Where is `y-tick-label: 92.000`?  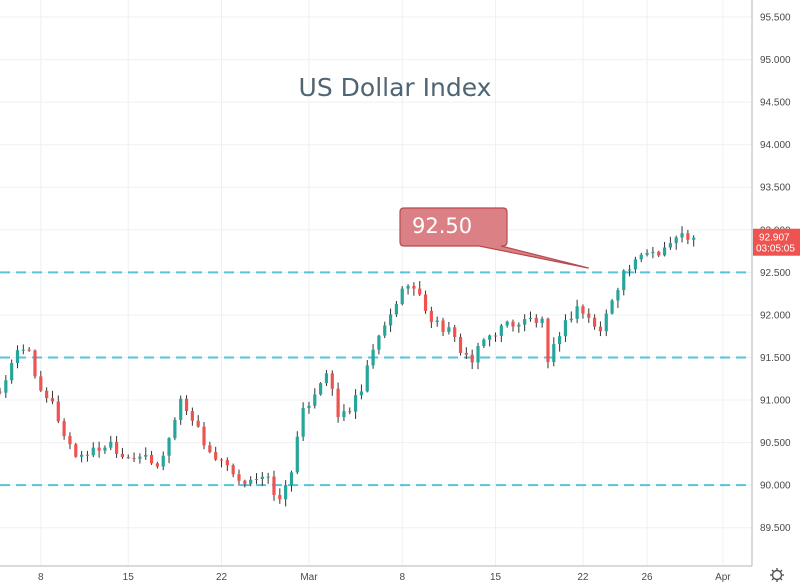
y-tick-label: 92.000 is located at coordinates (775, 315).